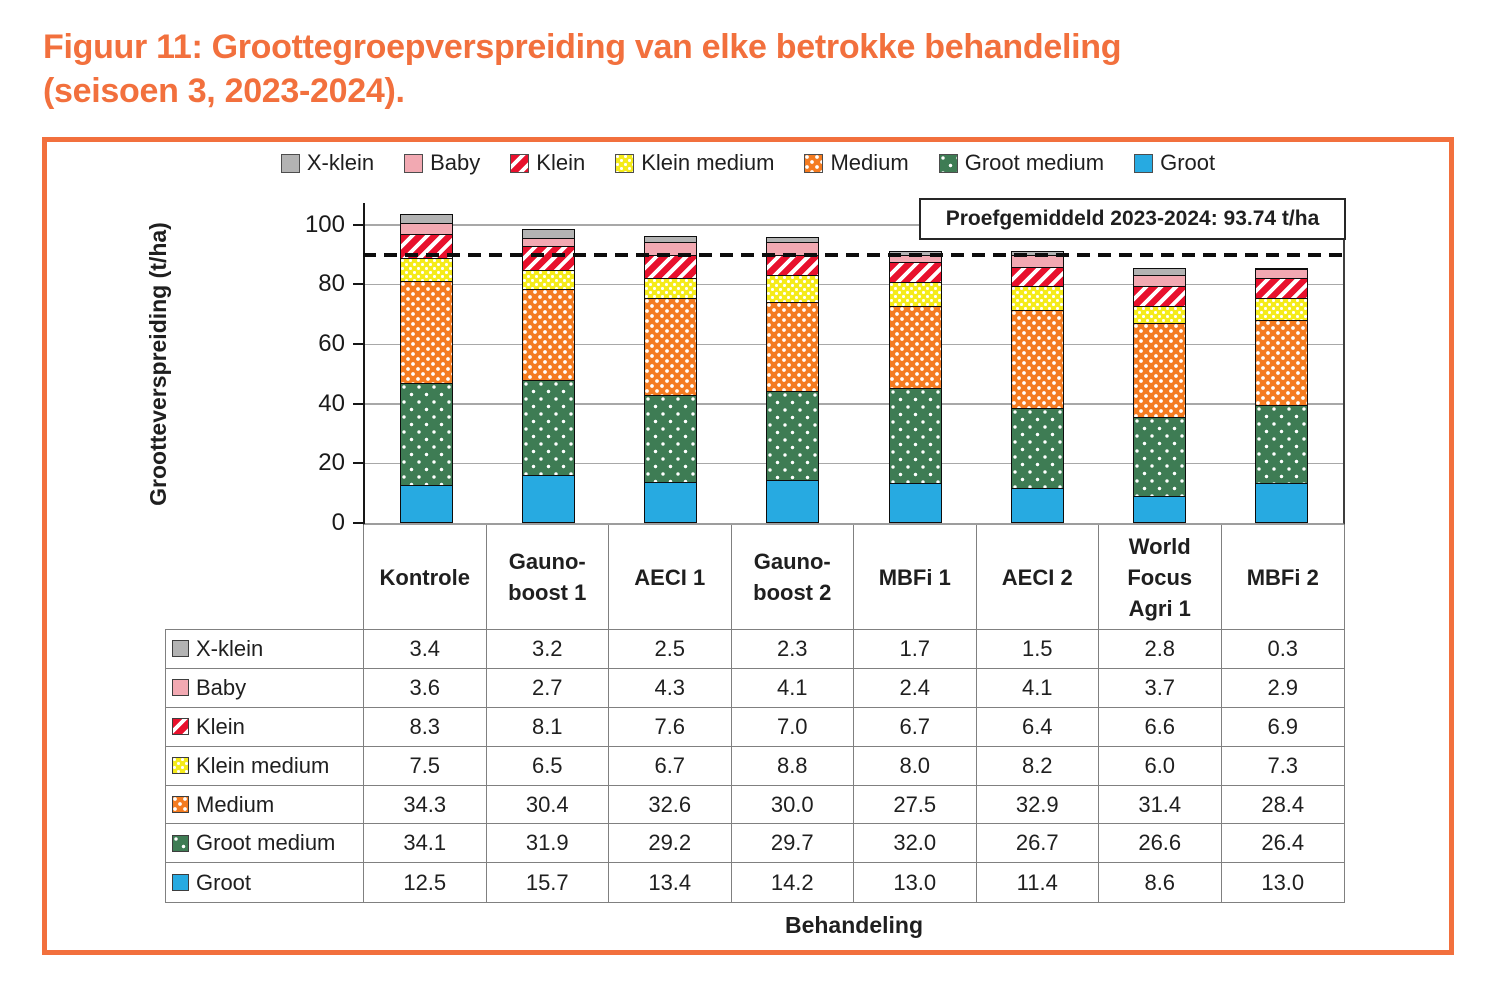 This screenshot has width=1496, height=996. I want to click on table-row-label-groot: Groot, so click(265, 883).